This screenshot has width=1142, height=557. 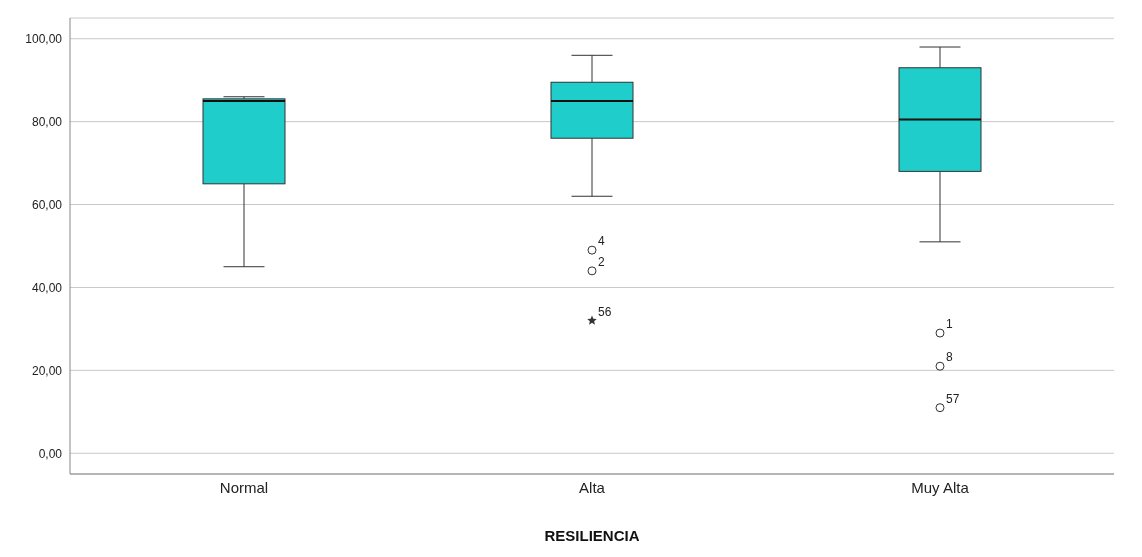 What do you see at coordinates (47, 121) in the screenshot?
I see `y-tick-label: 80,00` at bounding box center [47, 121].